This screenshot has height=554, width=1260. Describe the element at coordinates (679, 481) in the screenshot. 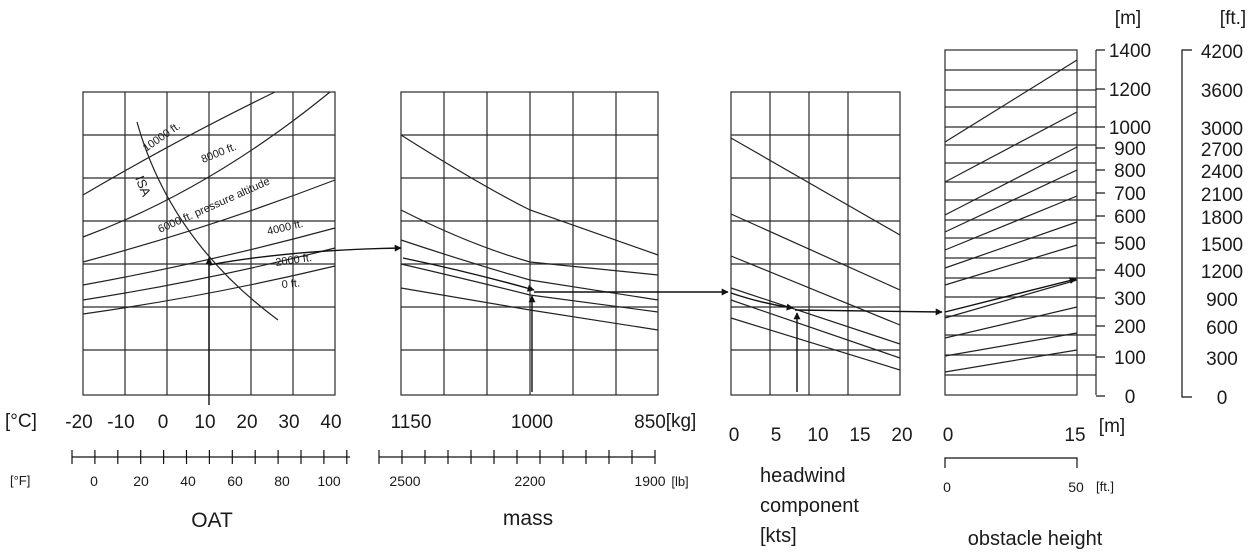

I see `lb-unit: [lb]` at that location.